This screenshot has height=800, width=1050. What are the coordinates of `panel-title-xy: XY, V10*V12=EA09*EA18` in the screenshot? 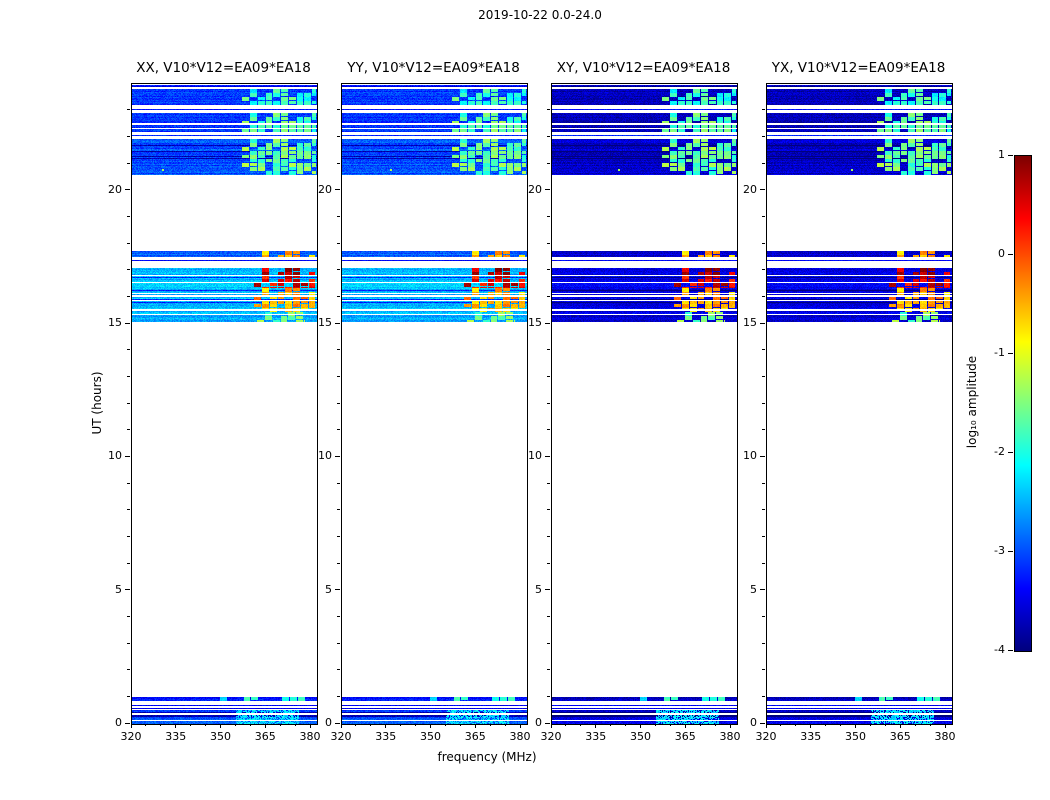 It's located at (643, 68).